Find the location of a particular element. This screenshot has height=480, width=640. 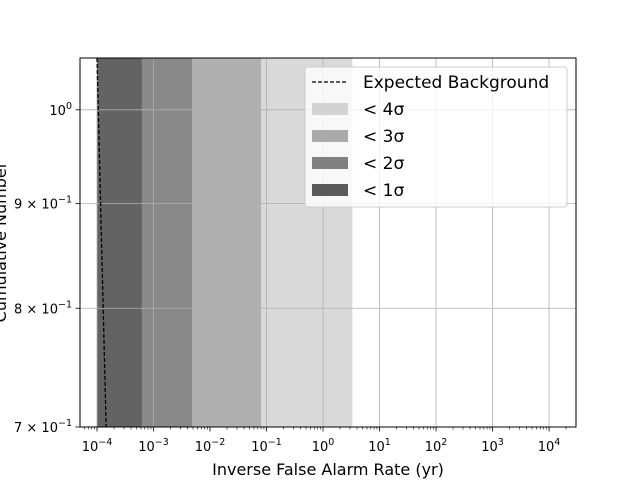

y-tick-label-0-exponent: 0 is located at coordinates (69, 106).